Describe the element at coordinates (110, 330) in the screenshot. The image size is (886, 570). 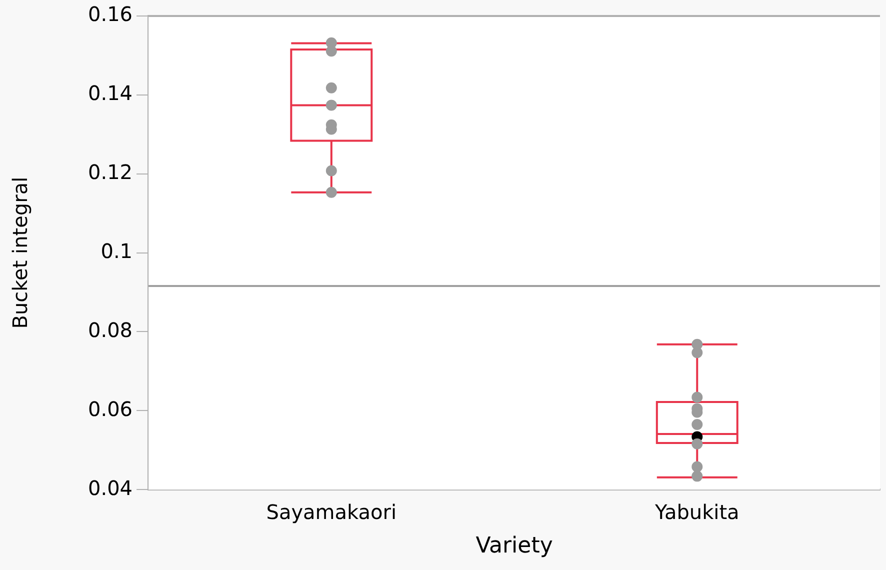
I see `y-tick-label: 0.08` at that location.